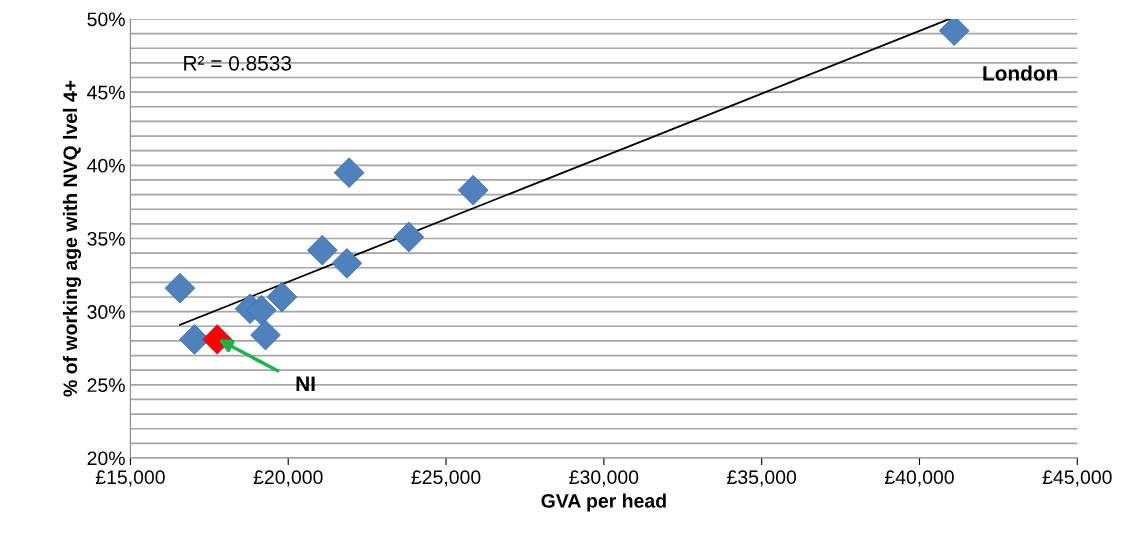 Image resolution: width=1134 pixels, height=542 pixels. What do you see at coordinates (919, 478) in the screenshot?
I see `x-tick-label: £40,000` at bounding box center [919, 478].